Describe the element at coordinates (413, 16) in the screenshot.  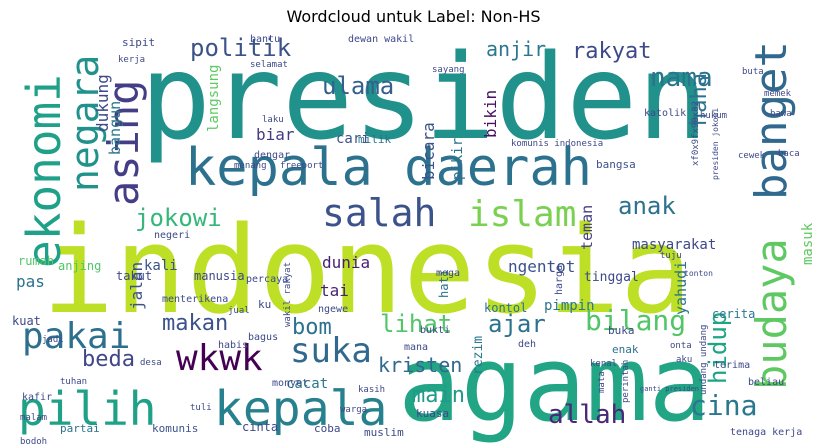
I see `chart-title: Wordcloud untuk Label: Non-HS` at that location.